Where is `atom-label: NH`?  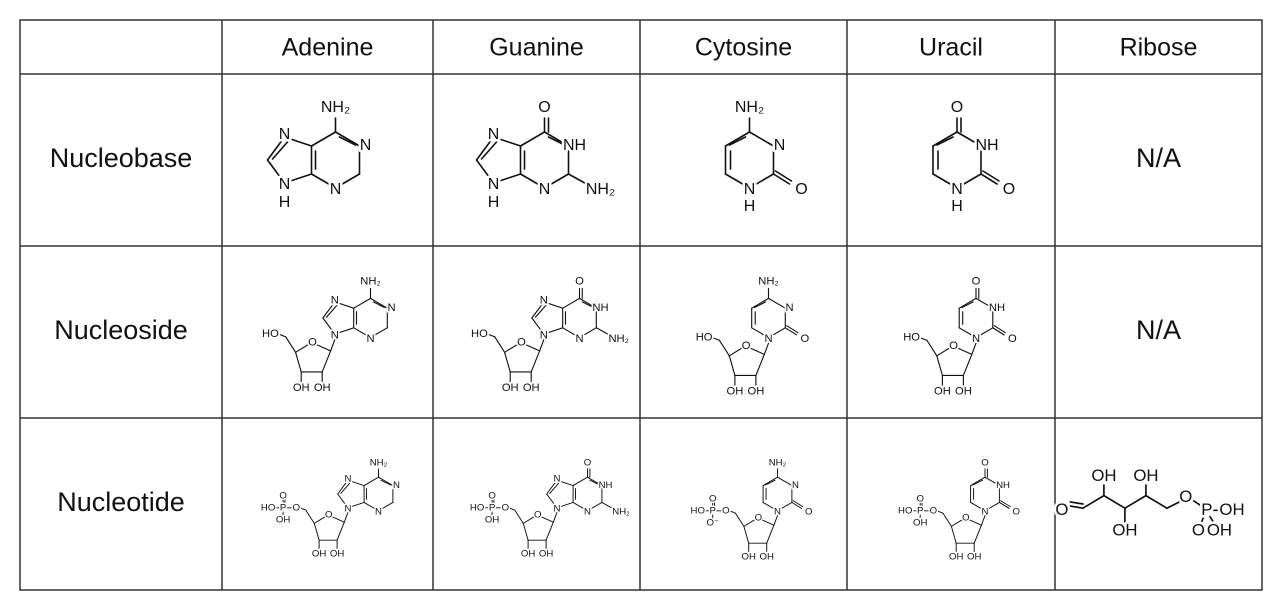 atom-label: NH is located at coordinates (1003, 485).